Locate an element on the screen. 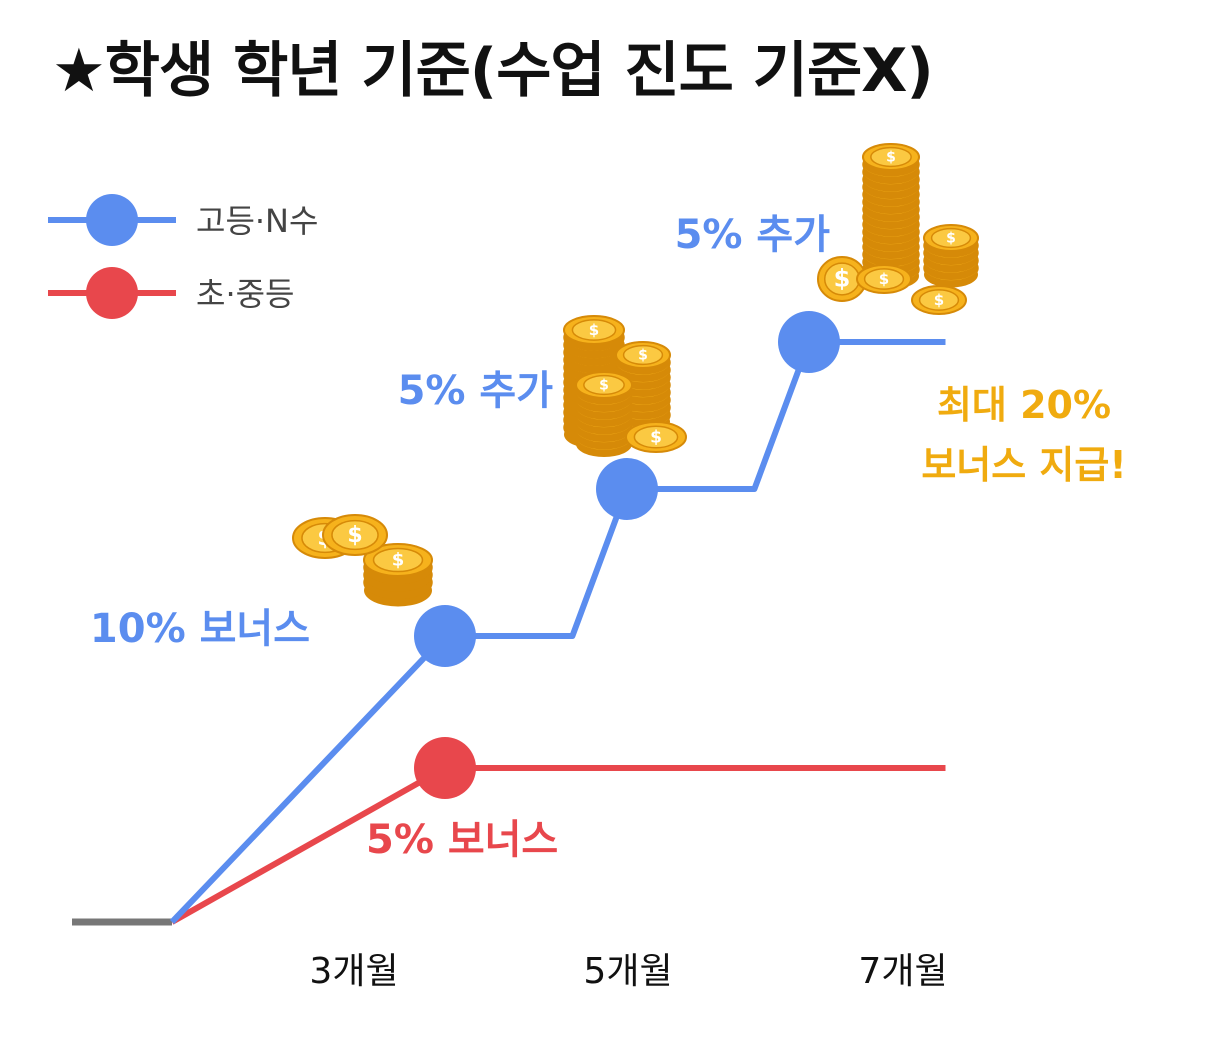 This screenshot has height=1052, width=1208. x-tick-label: 3개월 is located at coordinates (353, 971).